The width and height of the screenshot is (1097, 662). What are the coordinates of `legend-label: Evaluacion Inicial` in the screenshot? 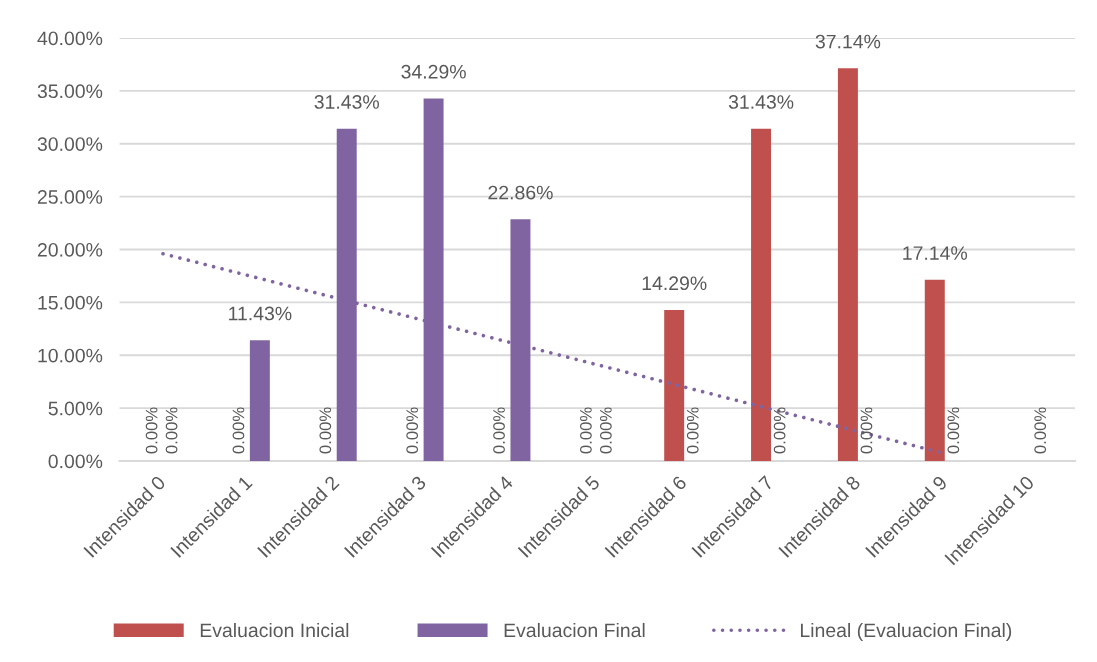 It's located at (274, 630).